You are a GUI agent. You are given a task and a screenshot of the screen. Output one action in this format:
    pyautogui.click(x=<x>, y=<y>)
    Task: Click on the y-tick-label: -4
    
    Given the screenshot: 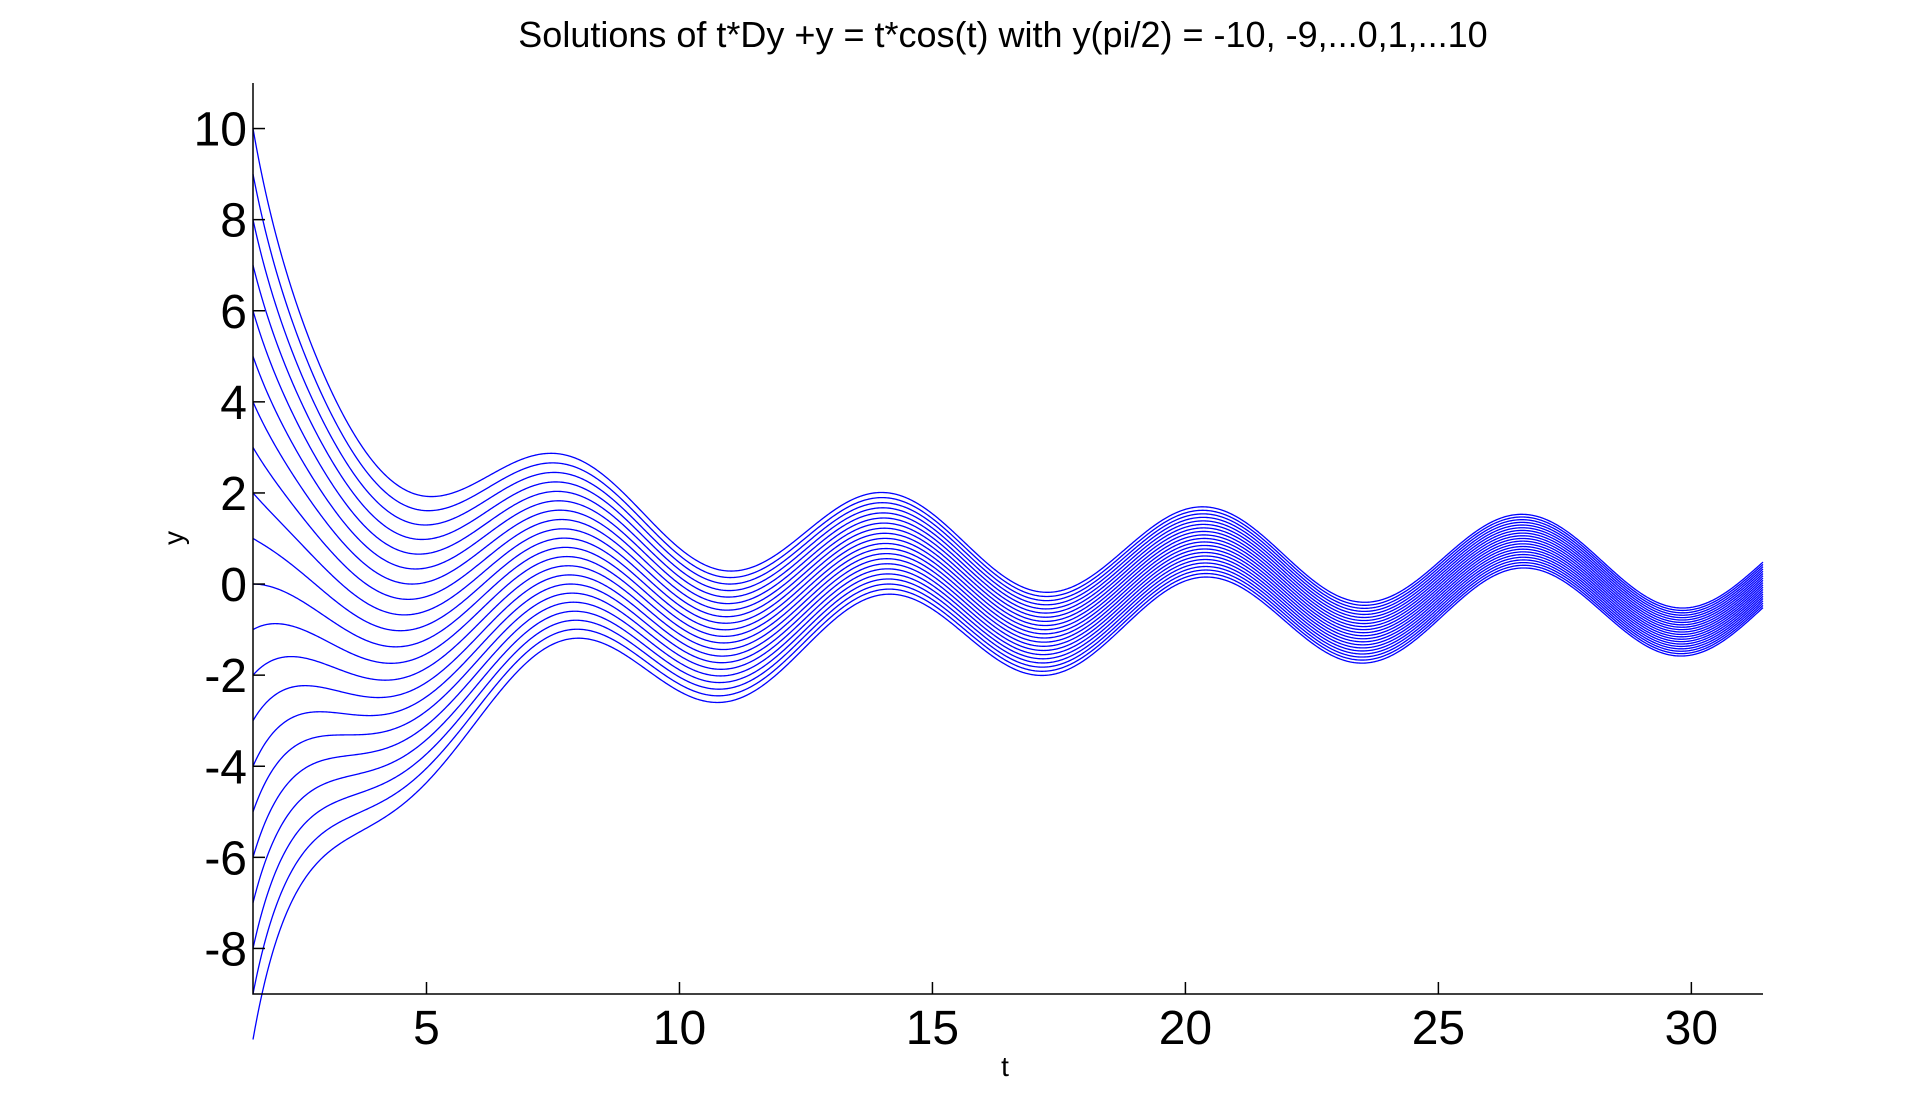 What is the action you would take?
    pyautogui.click(x=225, y=767)
    